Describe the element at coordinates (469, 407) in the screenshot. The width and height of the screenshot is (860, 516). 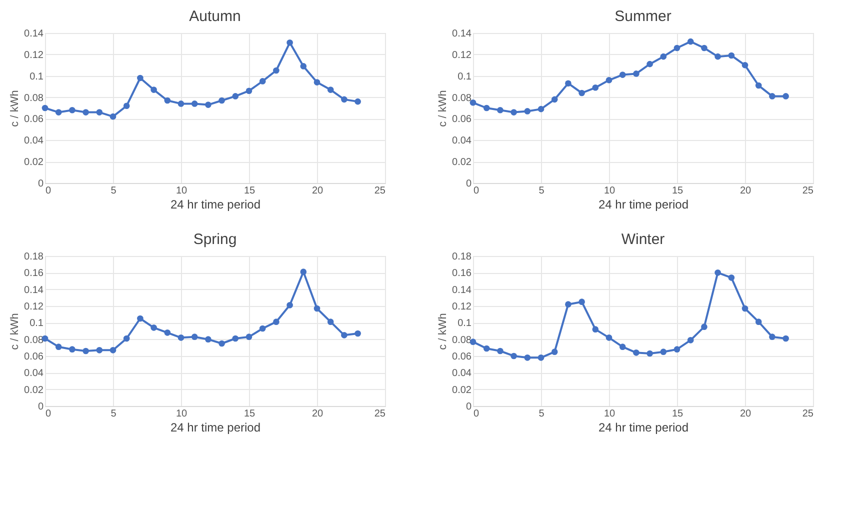
I see `y-tick-label: 0` at that location.